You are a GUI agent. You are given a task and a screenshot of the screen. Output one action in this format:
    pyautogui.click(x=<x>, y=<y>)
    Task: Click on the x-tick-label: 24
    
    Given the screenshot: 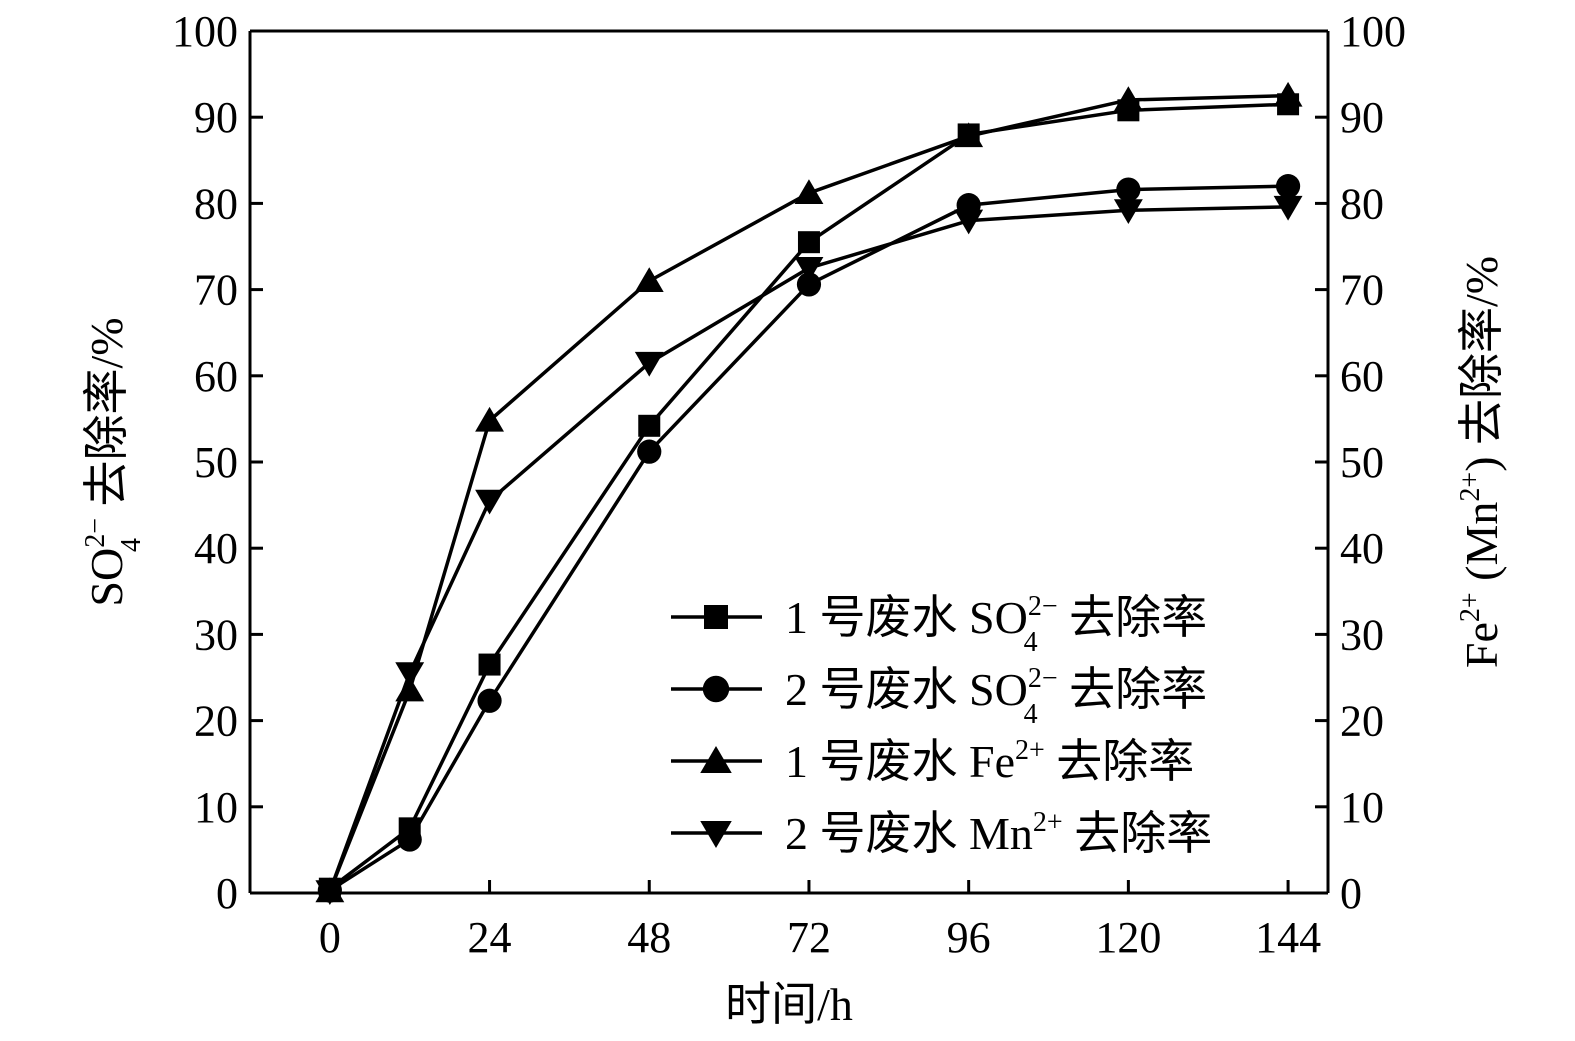 What is the action you would take?
    pyautogui.click(x=490, y=937)
    